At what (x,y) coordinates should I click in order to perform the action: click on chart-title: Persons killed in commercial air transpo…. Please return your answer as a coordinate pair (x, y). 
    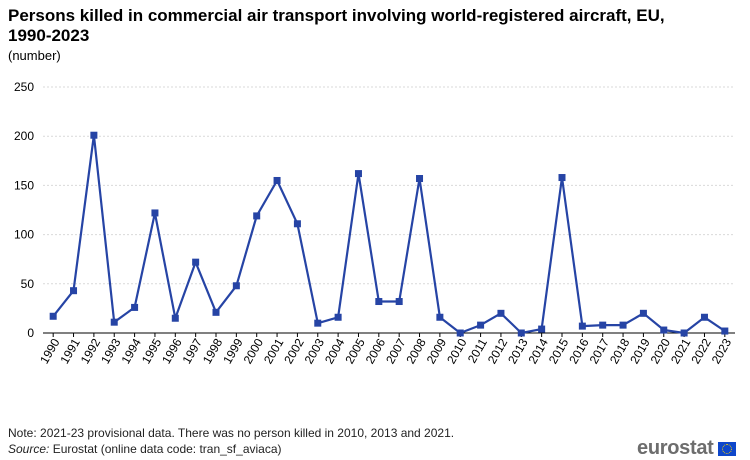
    Looking at the image, I should click on (336, 25).